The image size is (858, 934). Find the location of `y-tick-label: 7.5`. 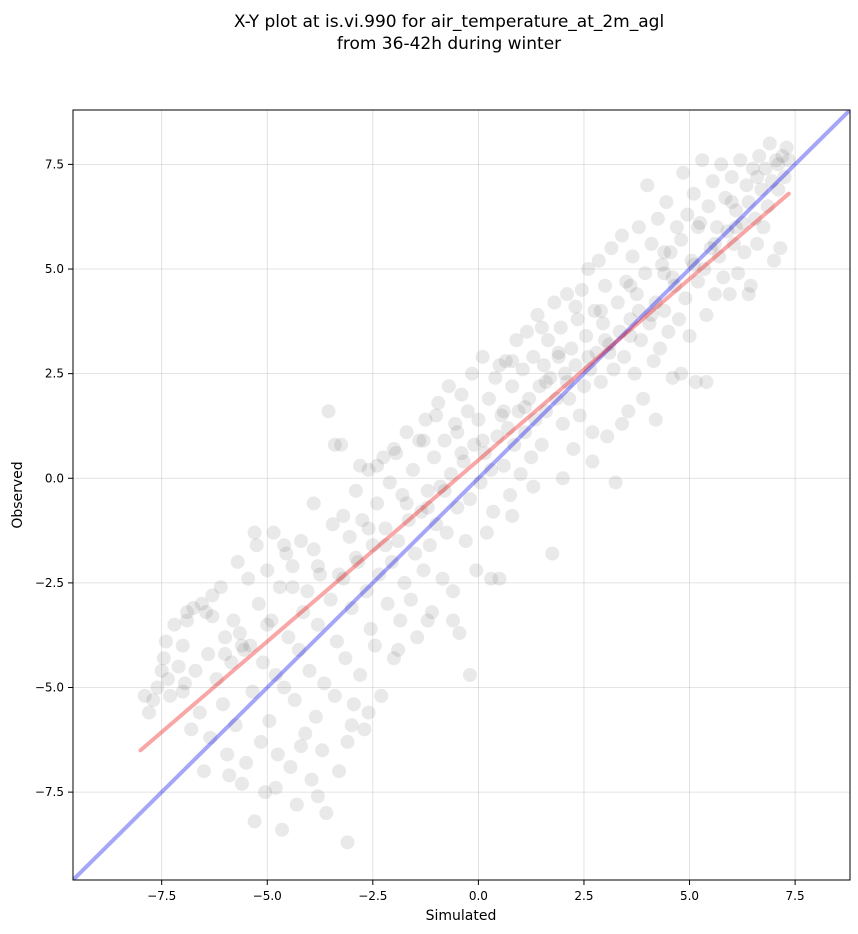

y-tick-label: 7.5 is located at coordinates (54, 164).